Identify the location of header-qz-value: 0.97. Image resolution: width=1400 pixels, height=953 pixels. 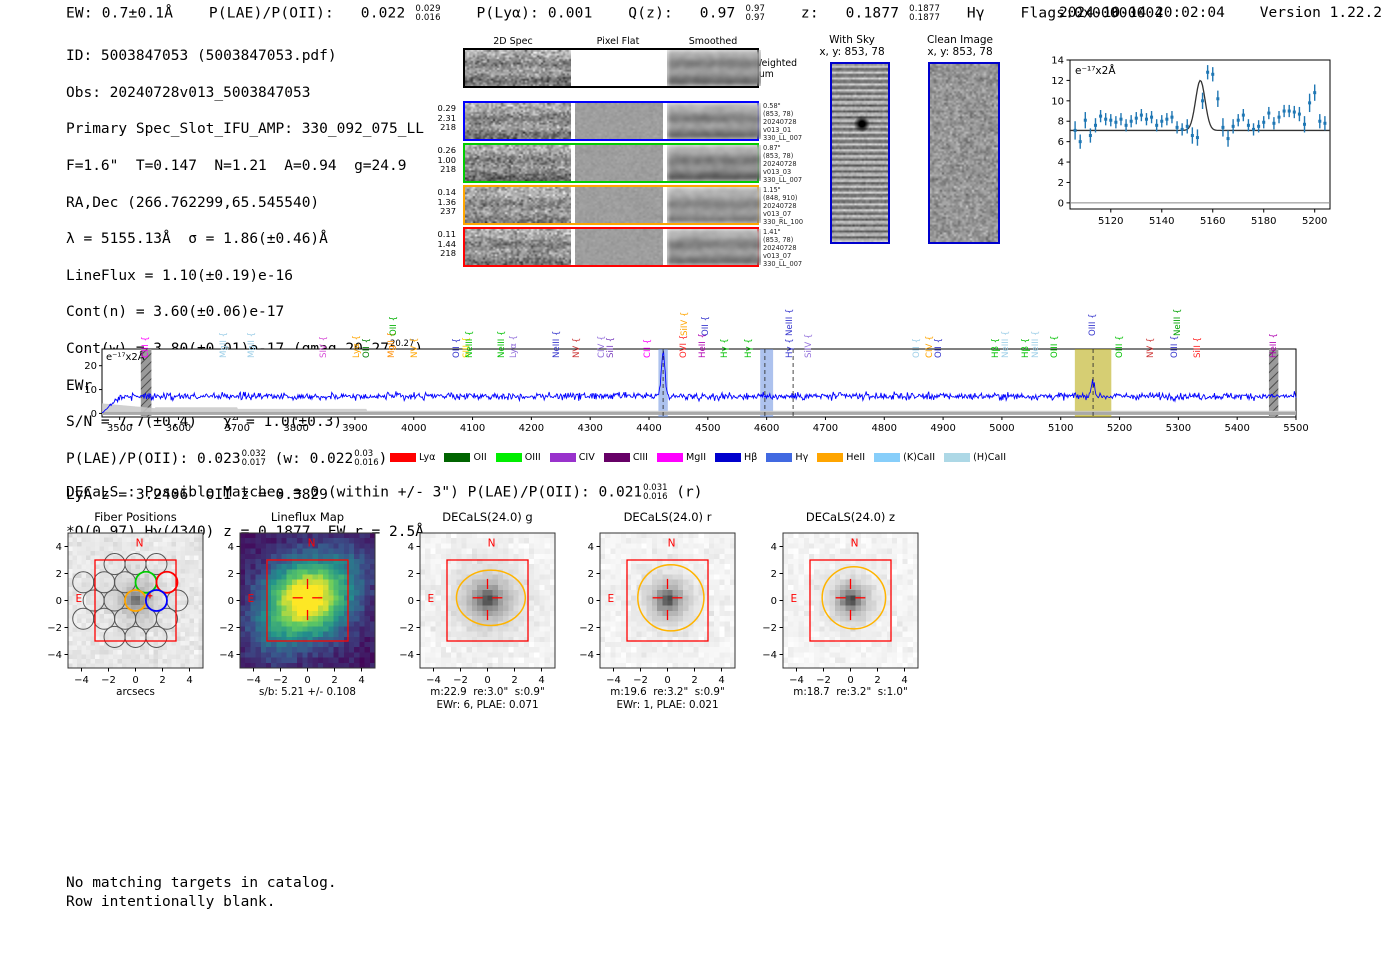
(717, 13).